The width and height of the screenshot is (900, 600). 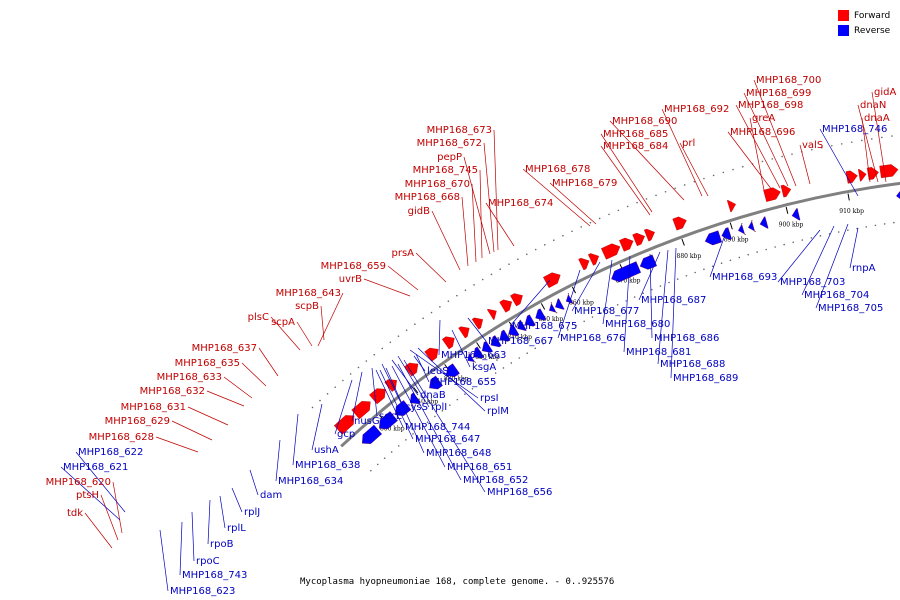 I want to click on reverse-label: dnaB, so click(x=433, y=395).